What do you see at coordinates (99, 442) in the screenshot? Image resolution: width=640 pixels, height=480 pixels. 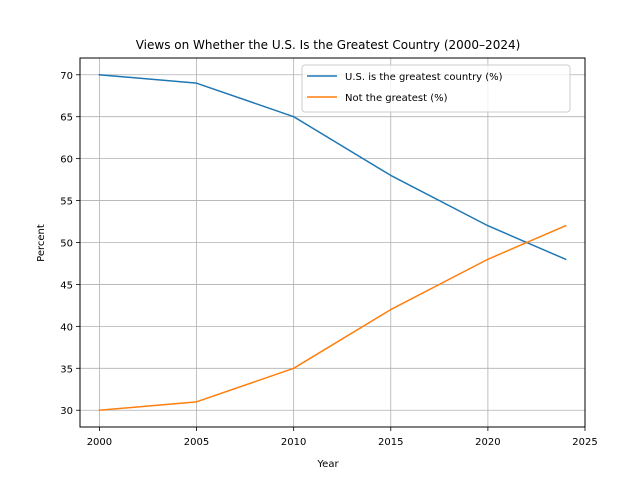 I see `x-tick-label: 2000` at bounding box center [99, 442].